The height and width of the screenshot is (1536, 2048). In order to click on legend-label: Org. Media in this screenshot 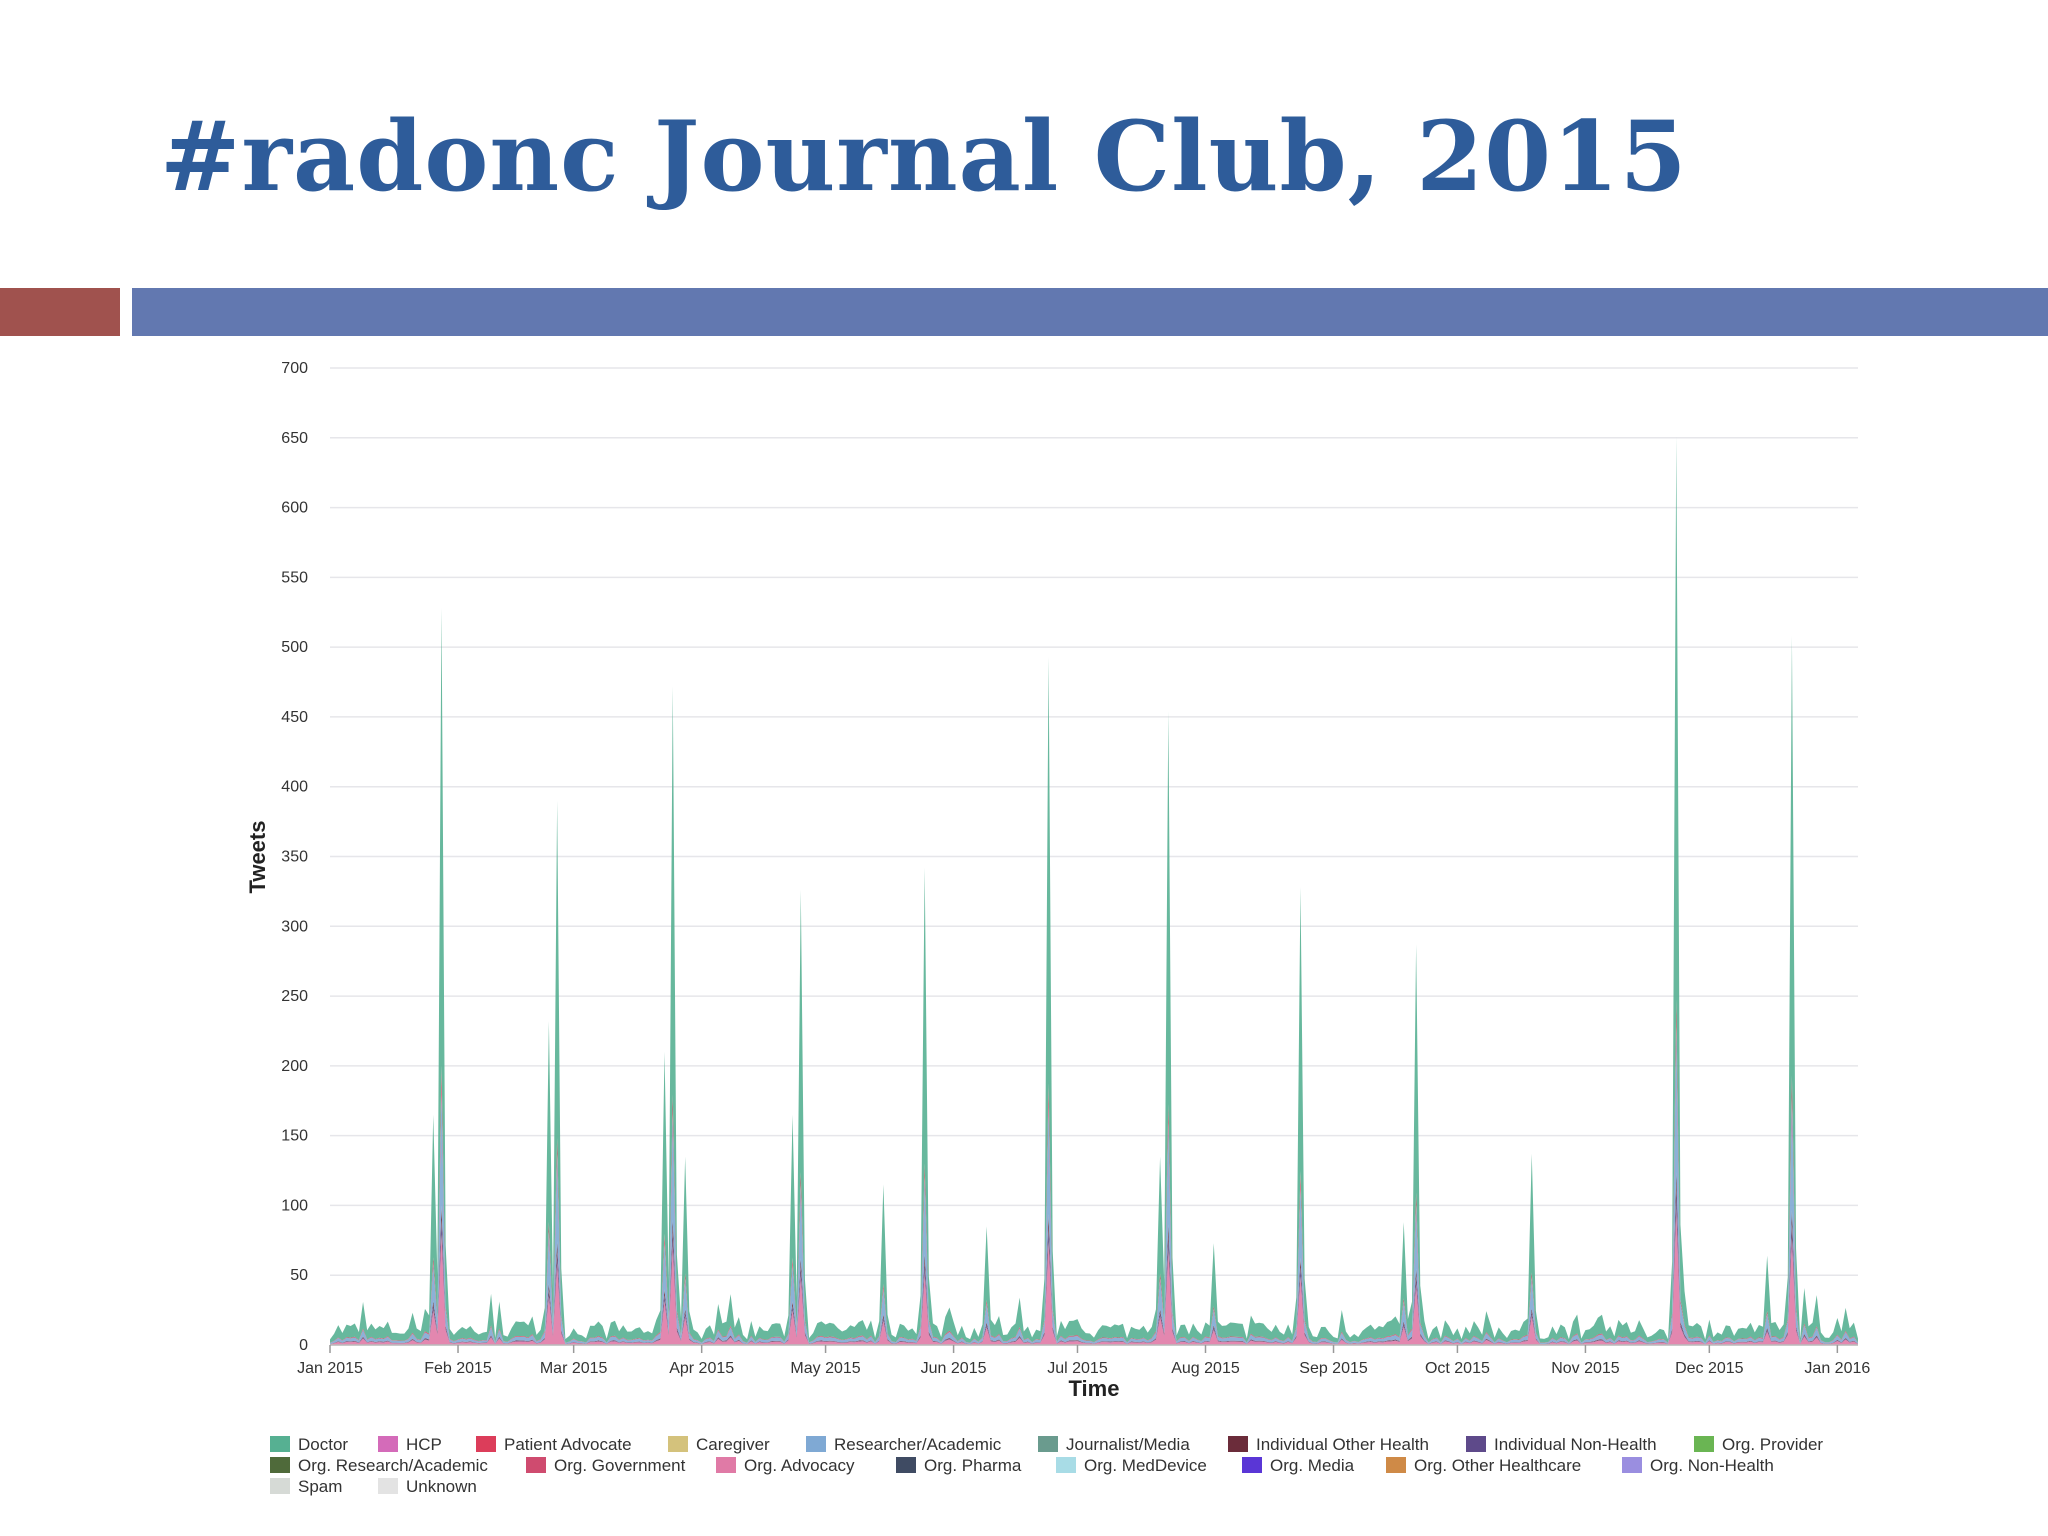, I will do `click(1312, 1465)`.